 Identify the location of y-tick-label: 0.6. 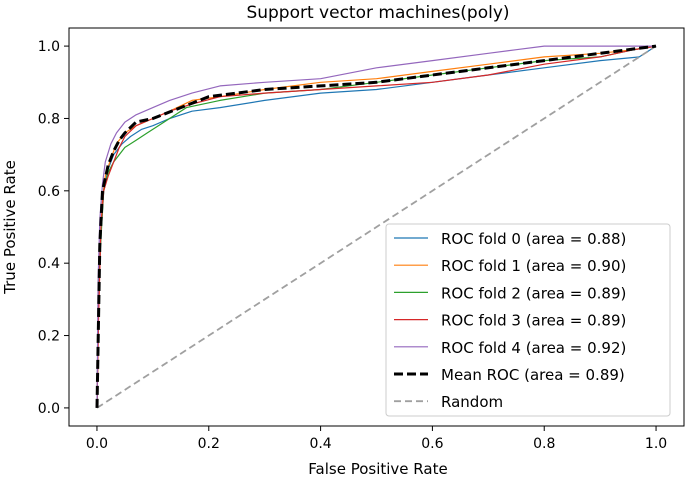
(49, 192).